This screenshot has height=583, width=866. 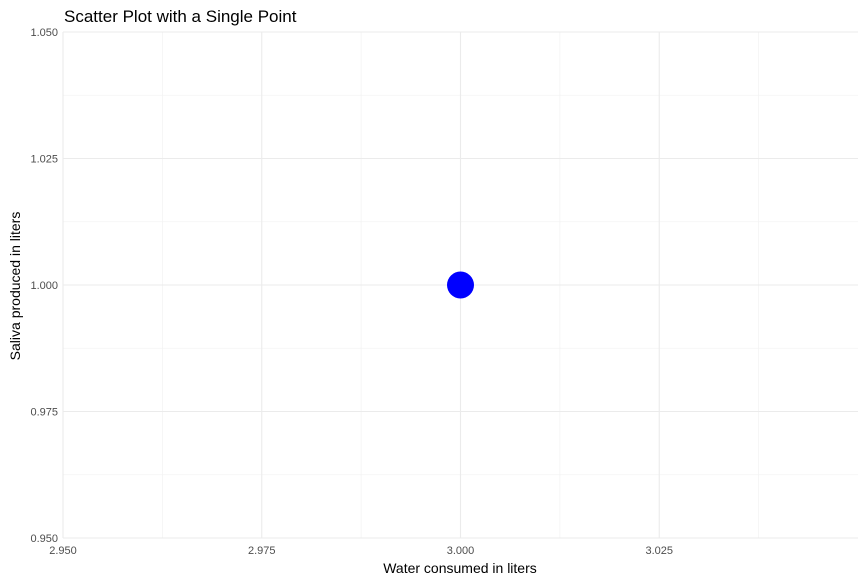 I want to click on x-axis-label: Water consumed in liters, so click(x=460, y=568).